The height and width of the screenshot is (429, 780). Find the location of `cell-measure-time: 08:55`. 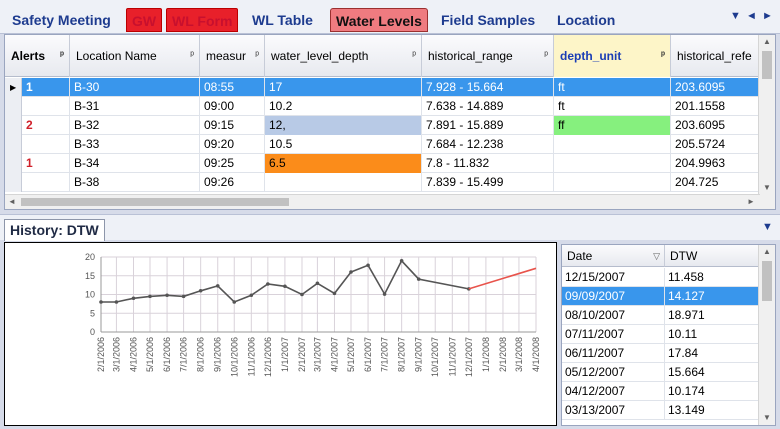

cell-measure-time: 08:55 is located at coordinates (232, 87).